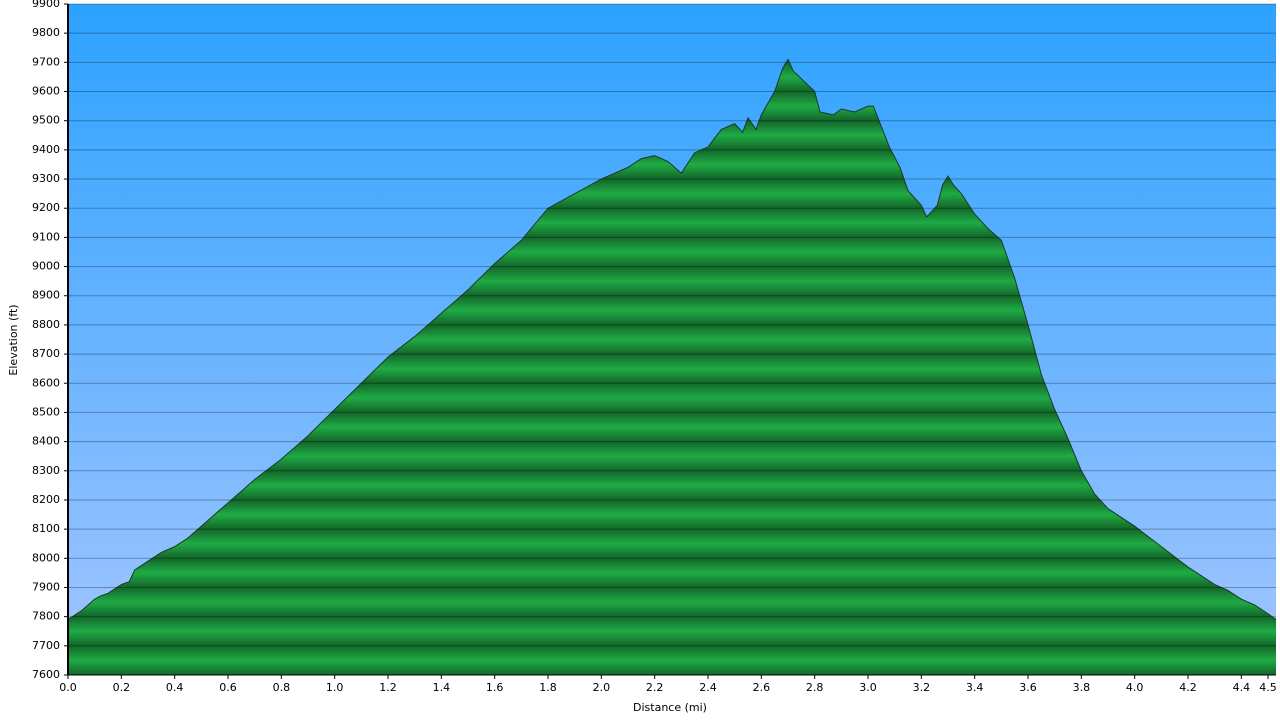 This screenshot has width=1280, height=725. What do you see at coordinates (175, 687) in the screenshot?
I see `x-tick-label: 0.4` at bounding box center [175, 687].